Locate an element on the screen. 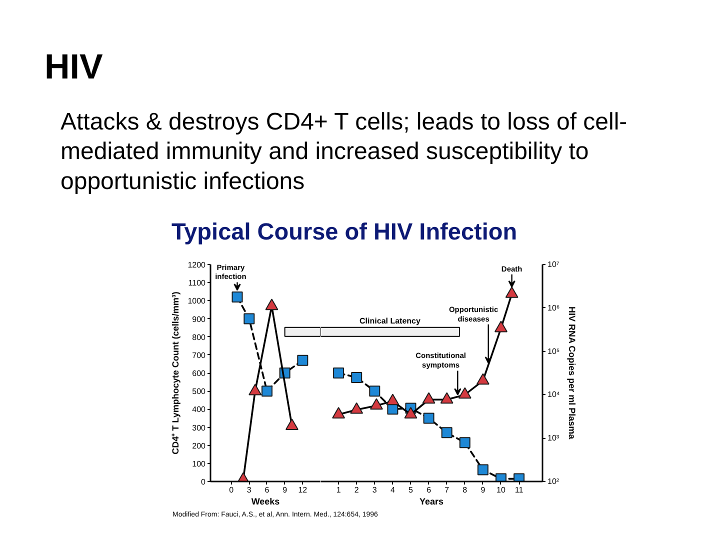 This screenshot has height=540, width=720. text: Typical Course of HIV Infection is located at coordinates (345, 231).